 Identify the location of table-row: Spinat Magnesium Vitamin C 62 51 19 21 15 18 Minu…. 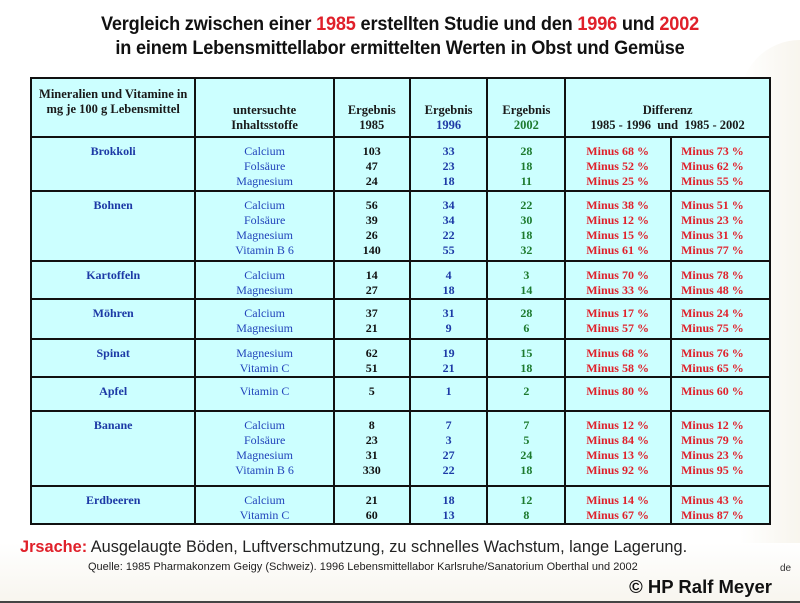
(400, 358).